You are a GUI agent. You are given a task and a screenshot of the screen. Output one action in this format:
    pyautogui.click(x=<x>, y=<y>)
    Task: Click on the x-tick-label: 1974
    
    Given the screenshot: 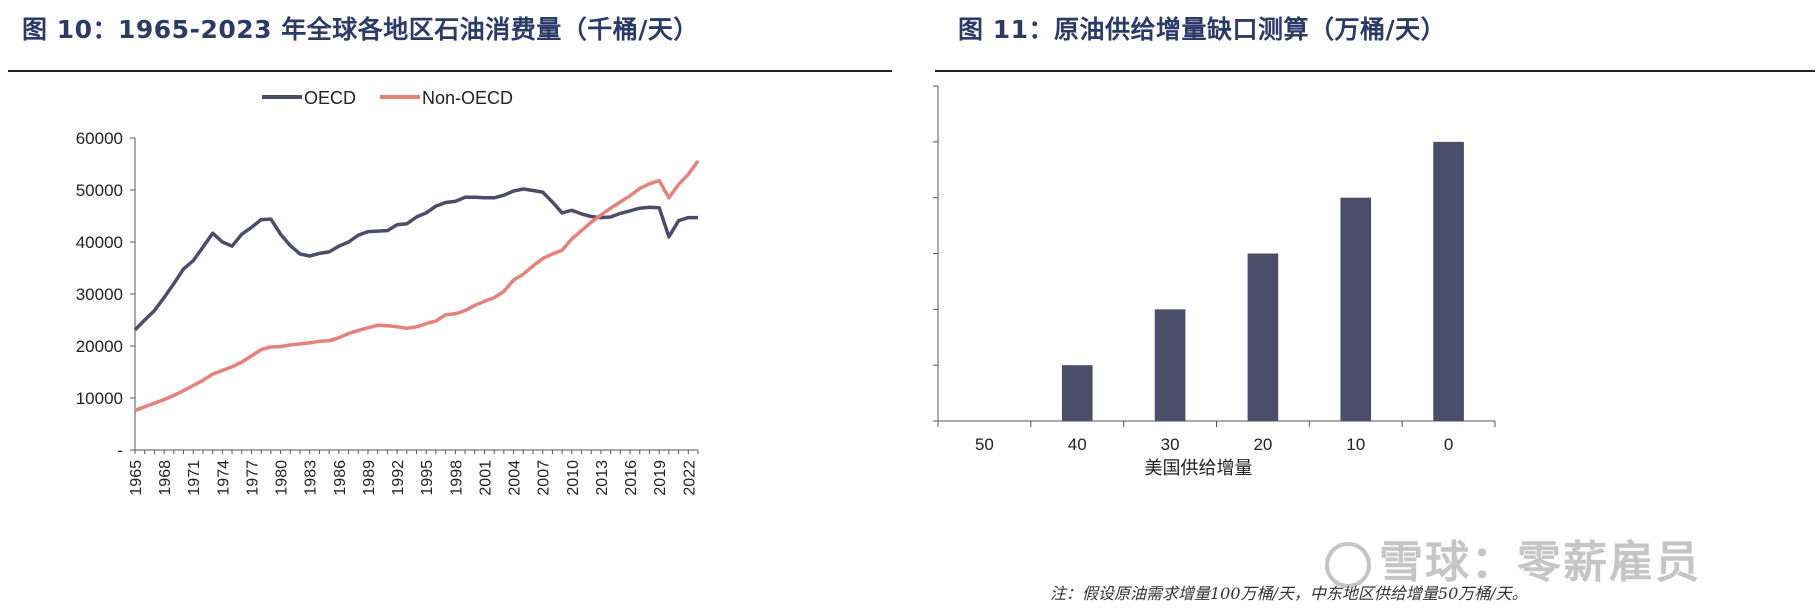 What is the action you would take?
    pyautogui.click(x=223, y=478)
    